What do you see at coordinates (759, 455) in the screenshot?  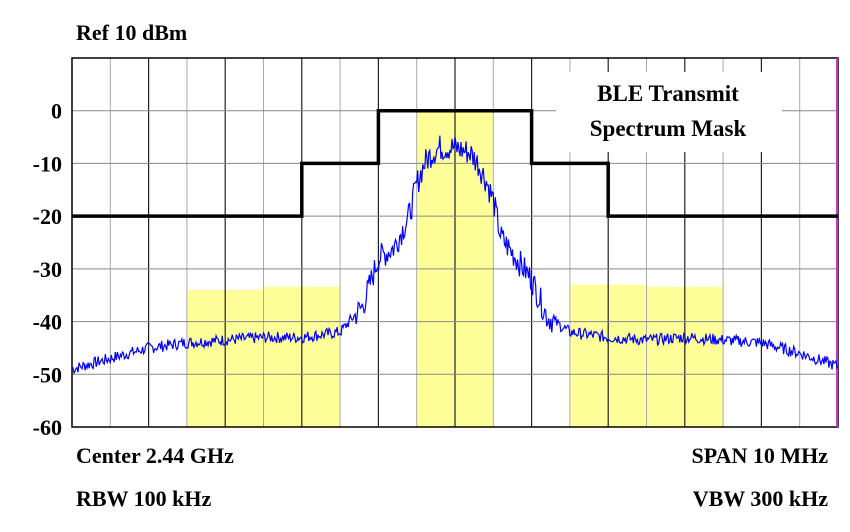 I see `span-label: SPAN 10 MHz` at bounding box center [759, 455].